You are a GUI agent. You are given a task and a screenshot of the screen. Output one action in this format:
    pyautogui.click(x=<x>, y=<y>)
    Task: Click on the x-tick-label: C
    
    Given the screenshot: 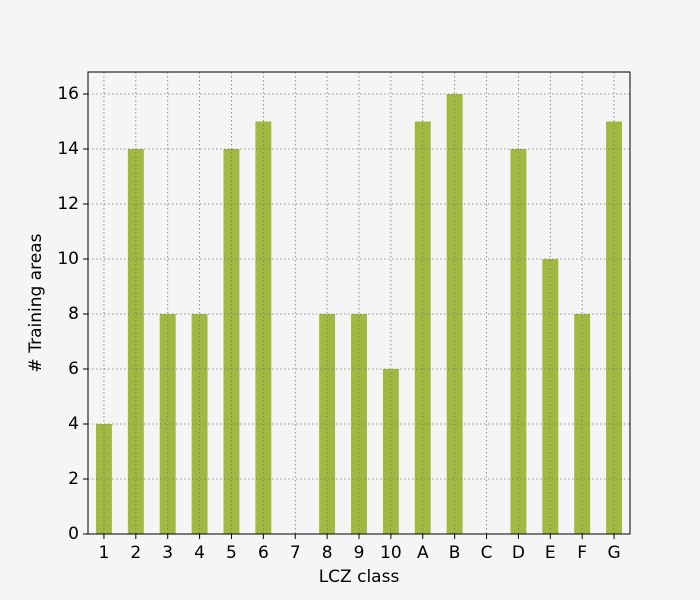 What is the action you would take?
    pyautogui.click(x=487, y=553)
    